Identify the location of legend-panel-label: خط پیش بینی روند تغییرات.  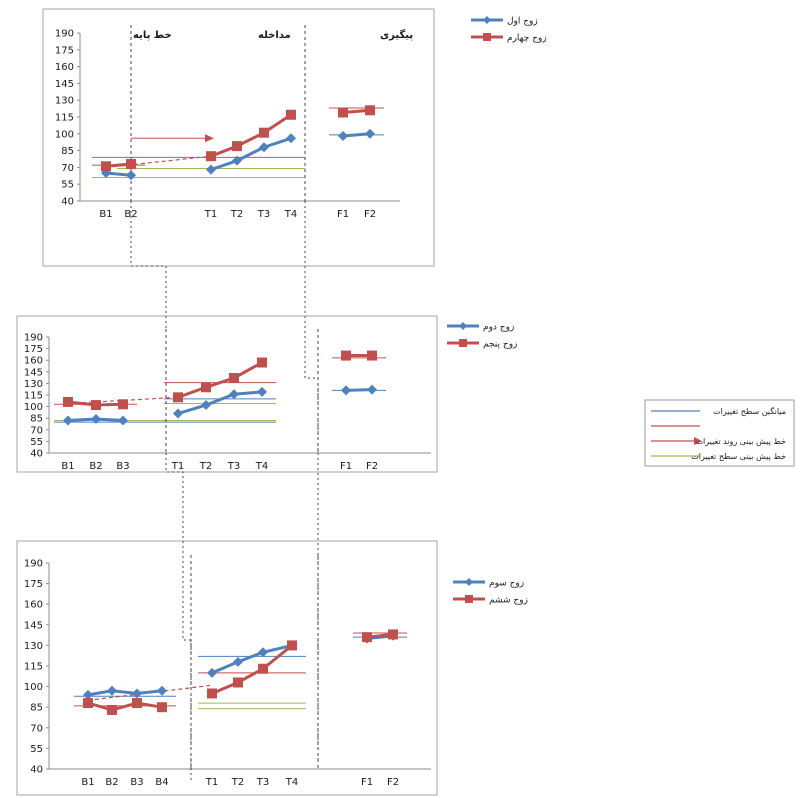
(740, 441).